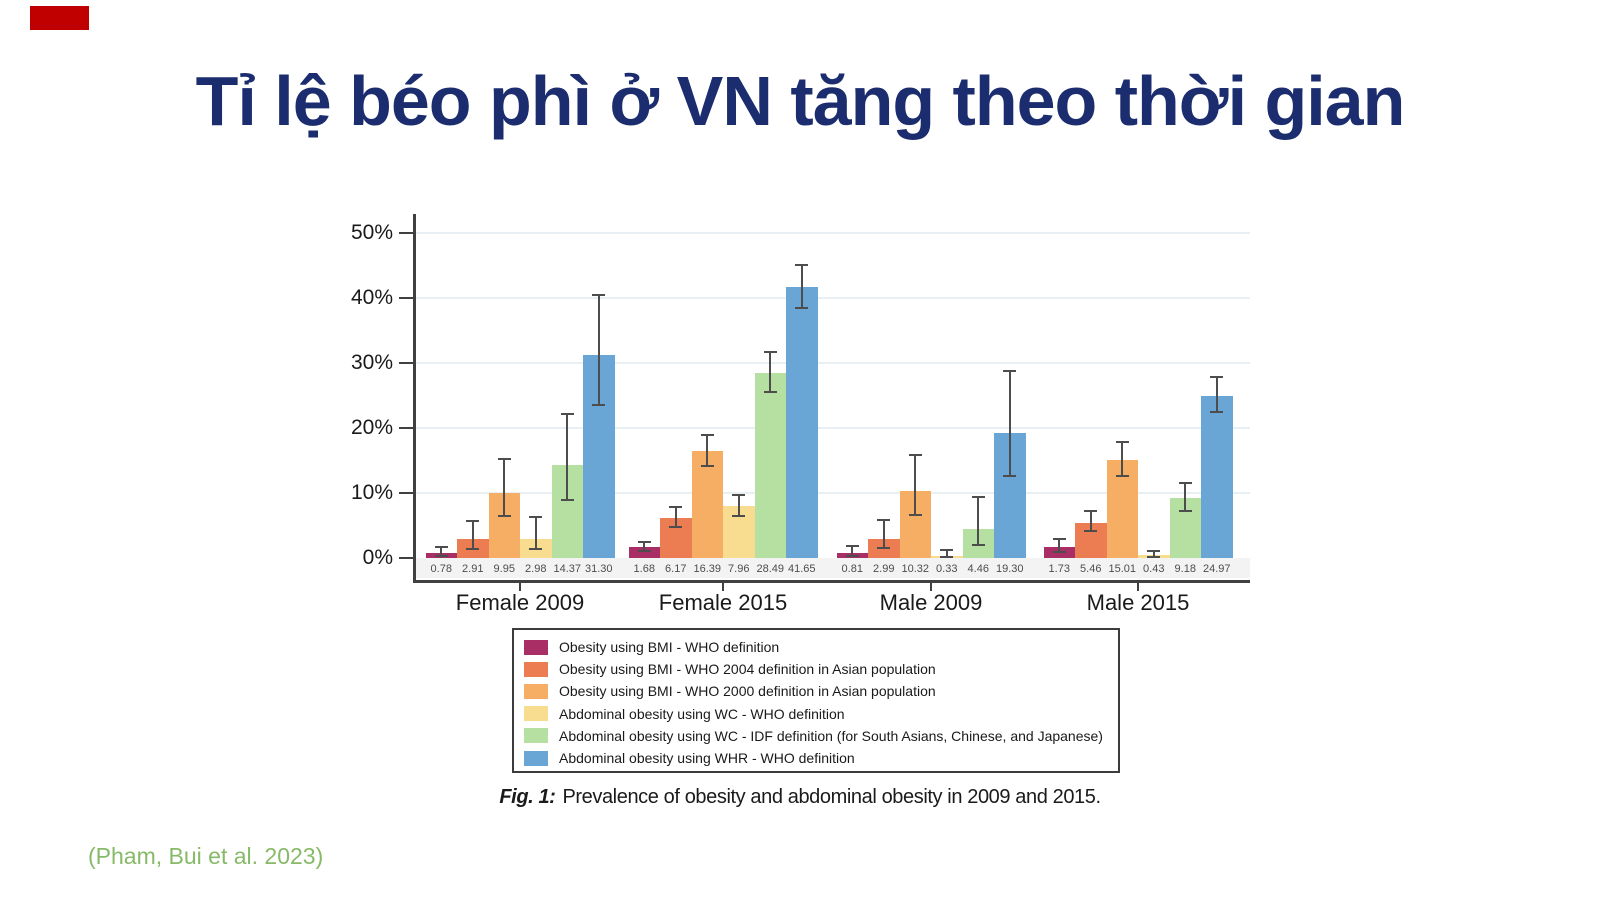  What do you see at coordinates (1154, 569) in the screenshot?
I see `bar-value-label: 0.43` at bounding box center [1154, 569].